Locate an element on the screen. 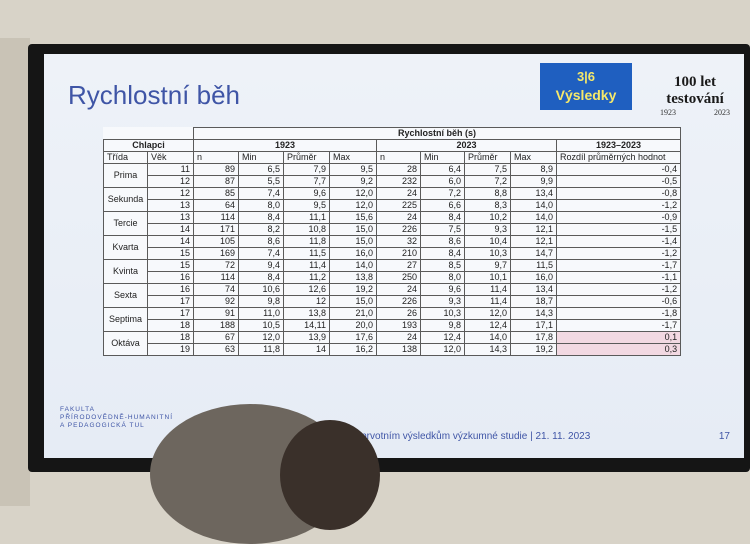  table-row: Kvarta 14 105 8,6 11,8 15,0 32 8,6 10,4 12,1 -1,4 is located at coordinates (392, 247).